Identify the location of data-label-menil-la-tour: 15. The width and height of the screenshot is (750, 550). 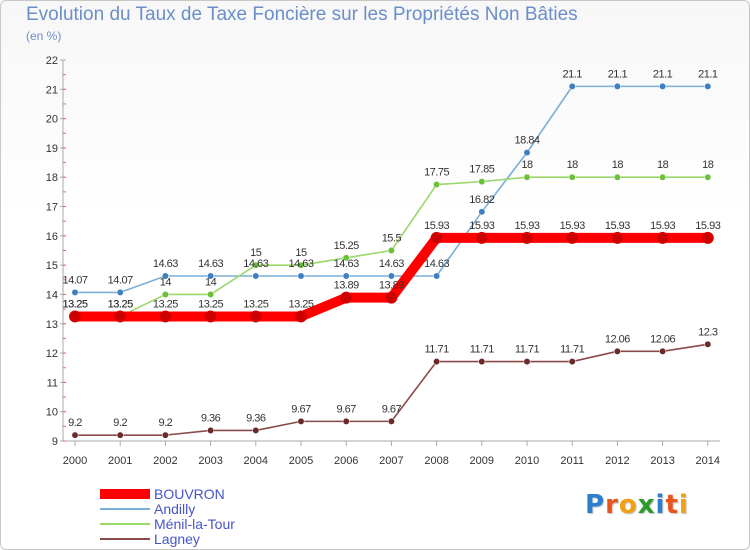
(256, 253).